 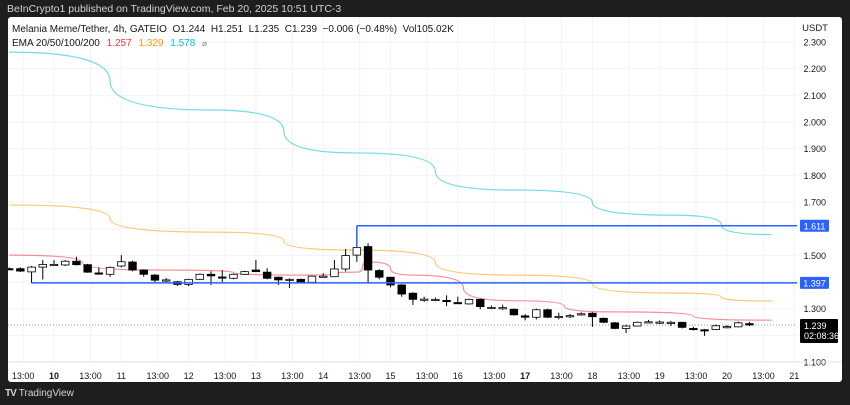 What do you see at coordinates (814, 149) in the screenshot?
I see `price-tick-label: 1.900` at bounding box center [814, 149].